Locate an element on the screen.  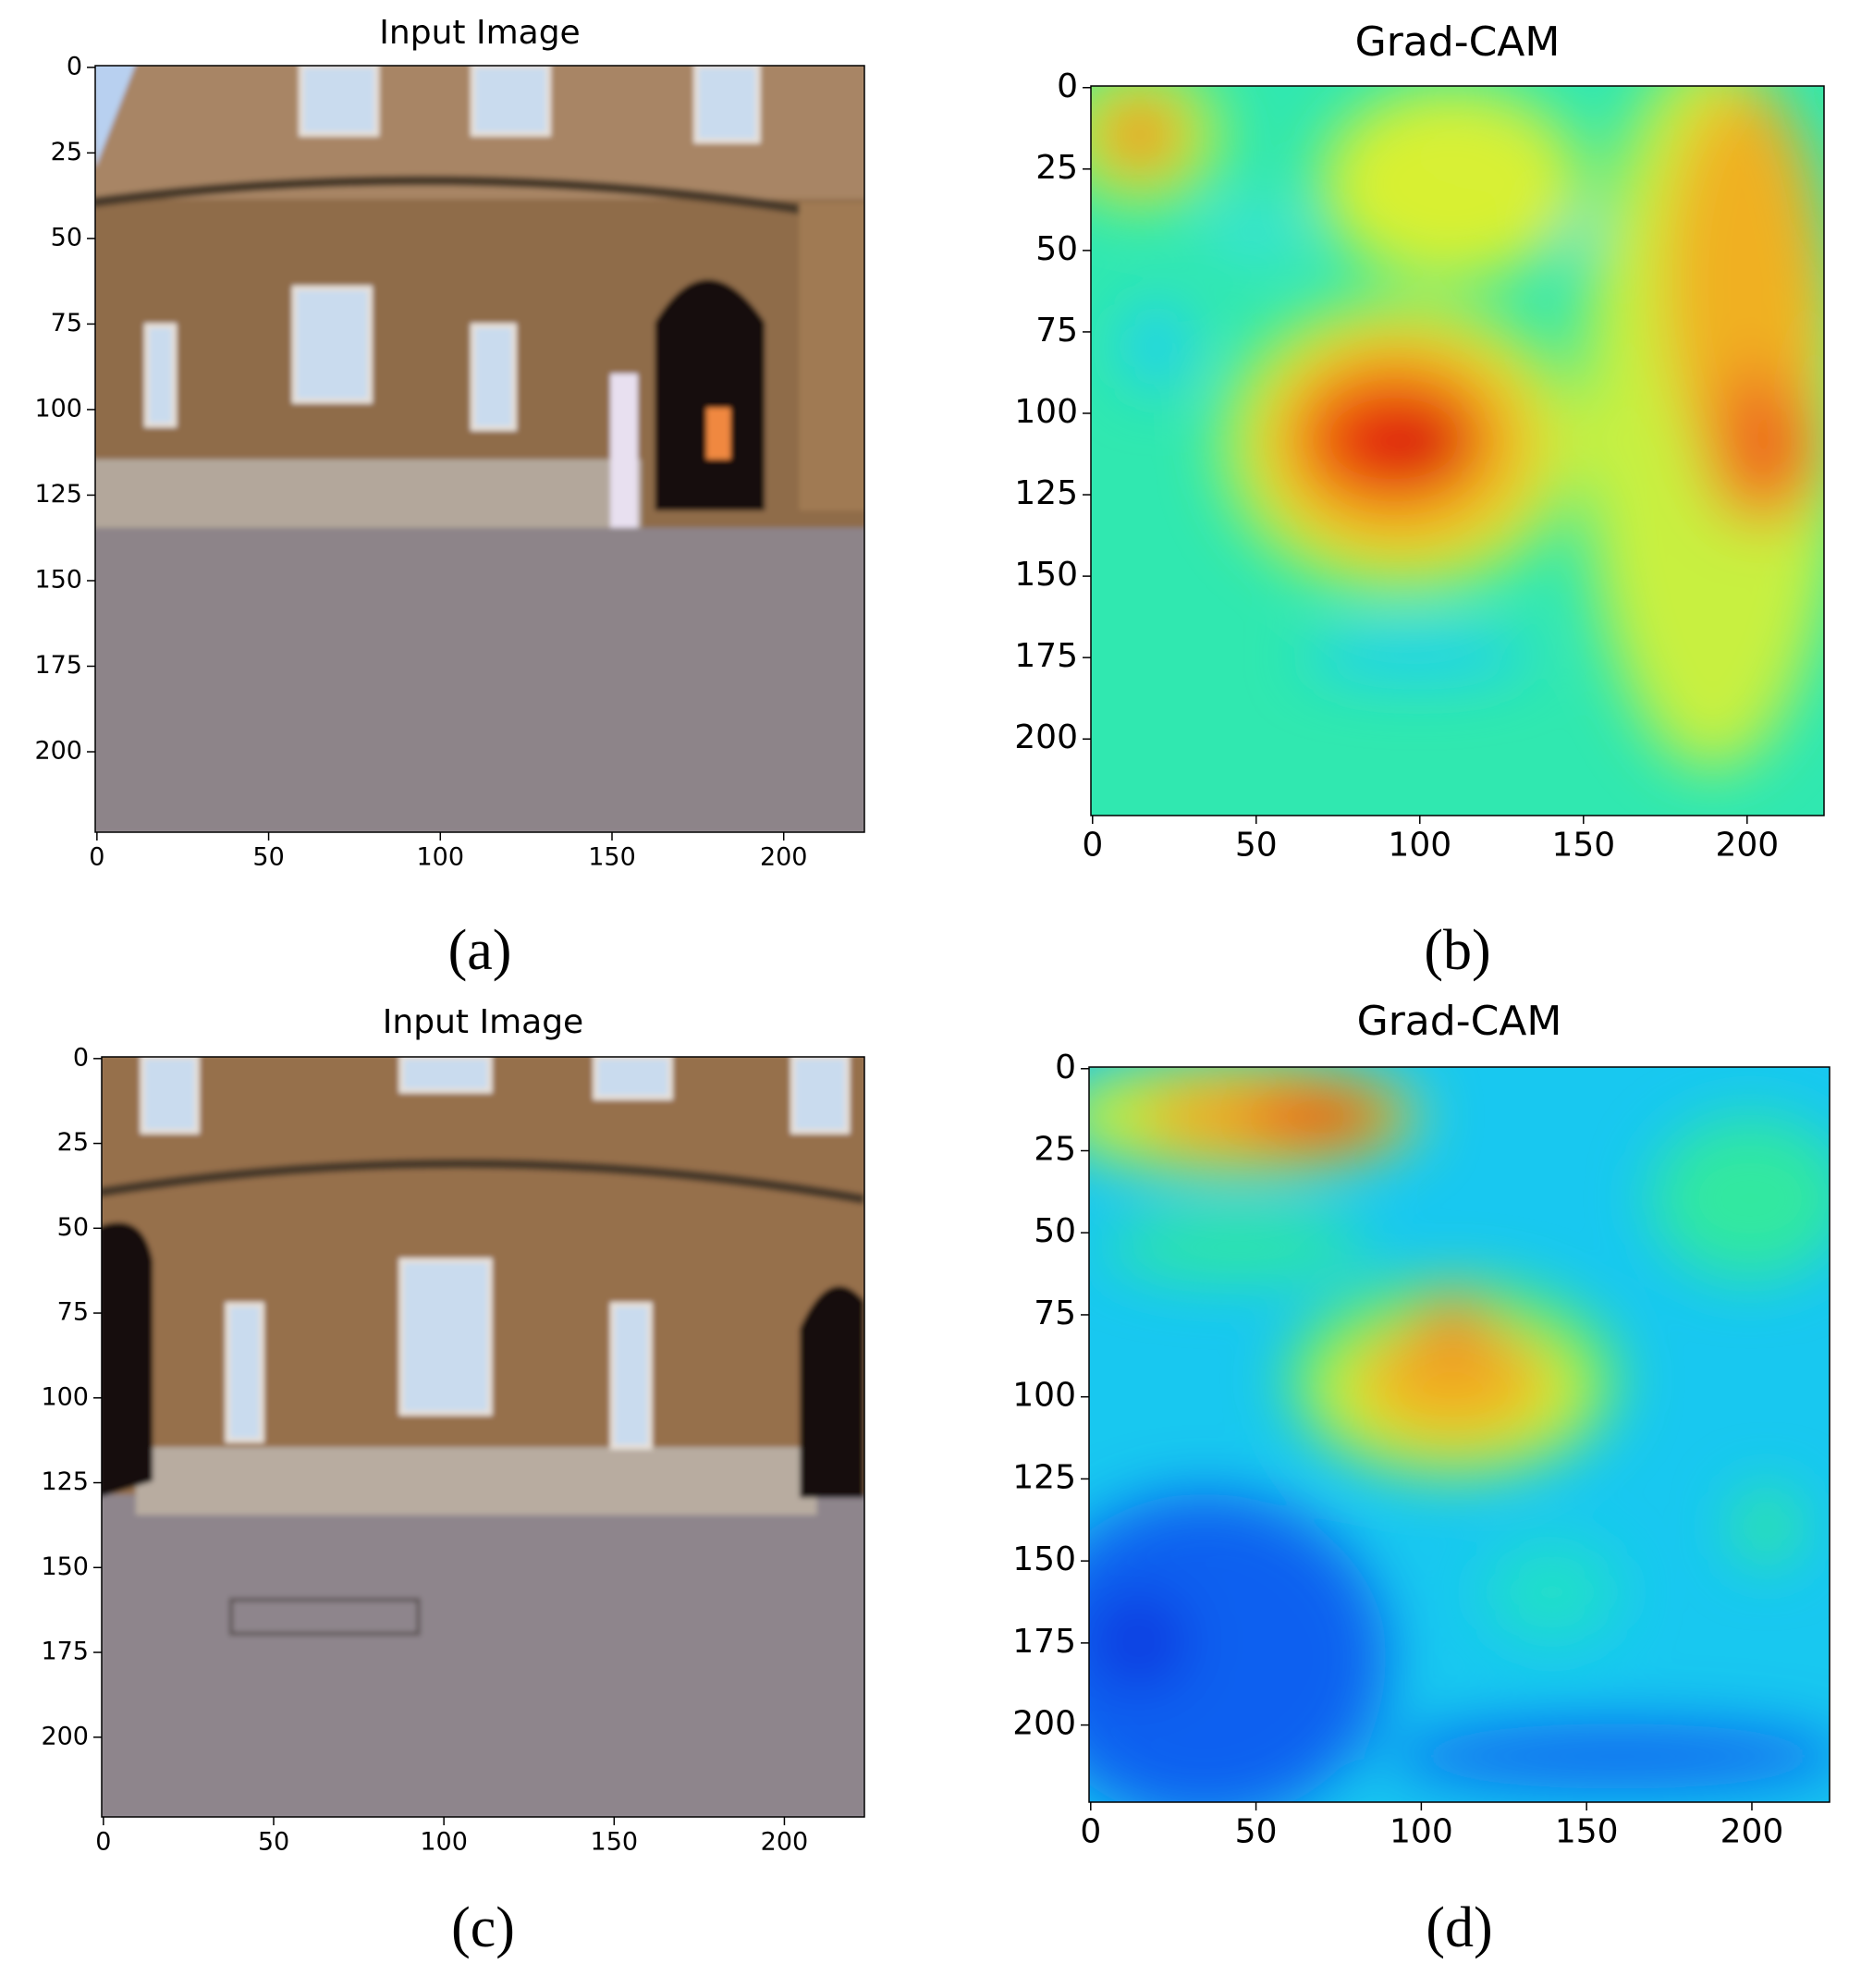
panel-caption: (b) is located at coordinates (1457, 950).